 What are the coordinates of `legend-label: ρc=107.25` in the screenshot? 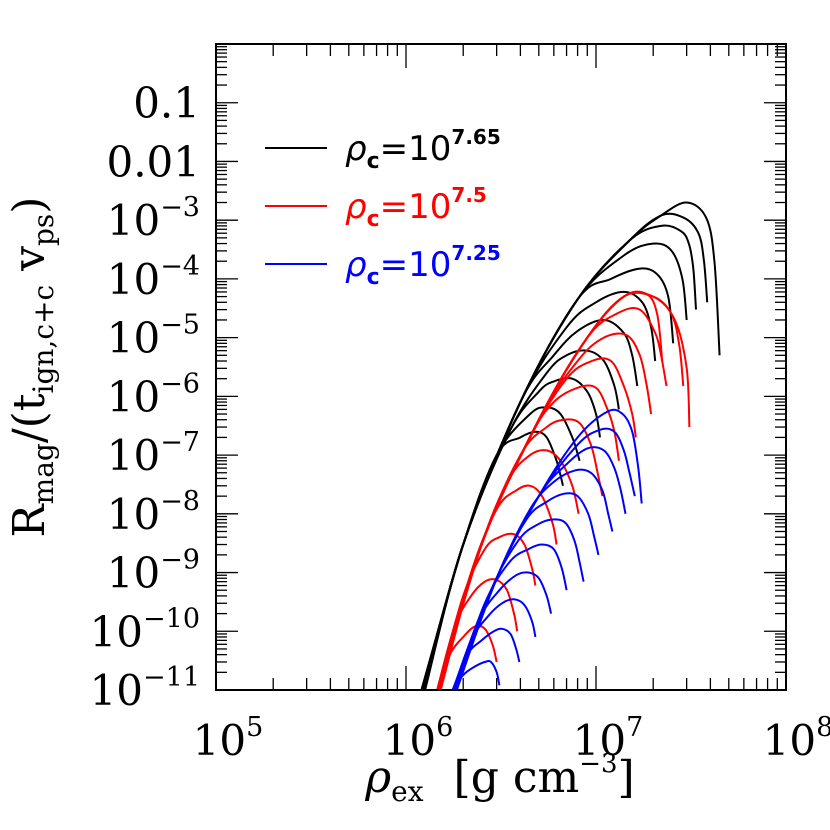 It's located at (423, 265).